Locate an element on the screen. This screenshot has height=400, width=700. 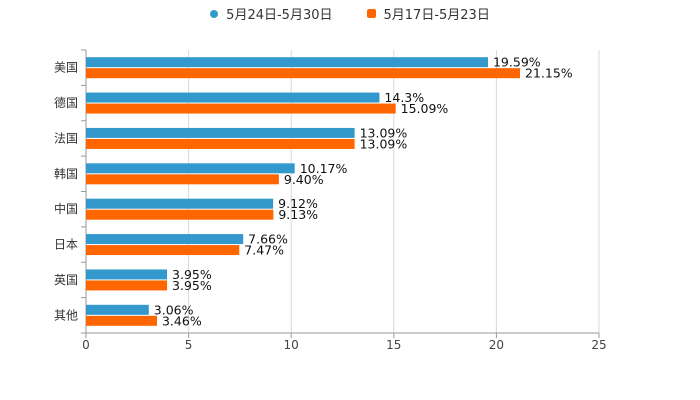
data-label: 9.12% is located at coordinates (298, 203).